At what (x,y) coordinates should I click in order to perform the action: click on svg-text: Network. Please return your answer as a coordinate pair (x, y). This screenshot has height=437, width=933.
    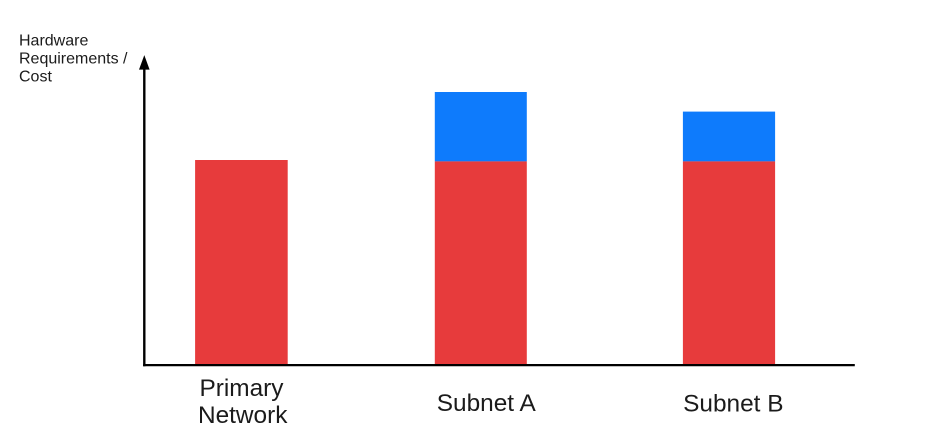
    Looking at the image, I should click on (243, 415).